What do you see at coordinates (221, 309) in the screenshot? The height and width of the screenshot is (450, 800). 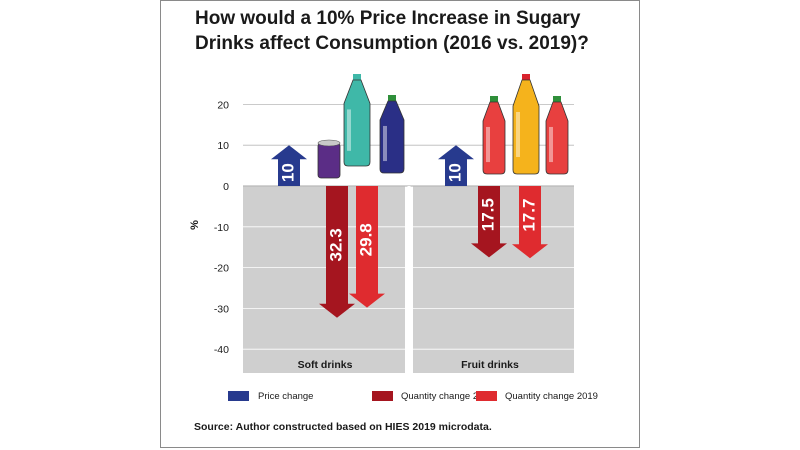 I see `y-tick-label: -30` at bounding box center [221, 309].